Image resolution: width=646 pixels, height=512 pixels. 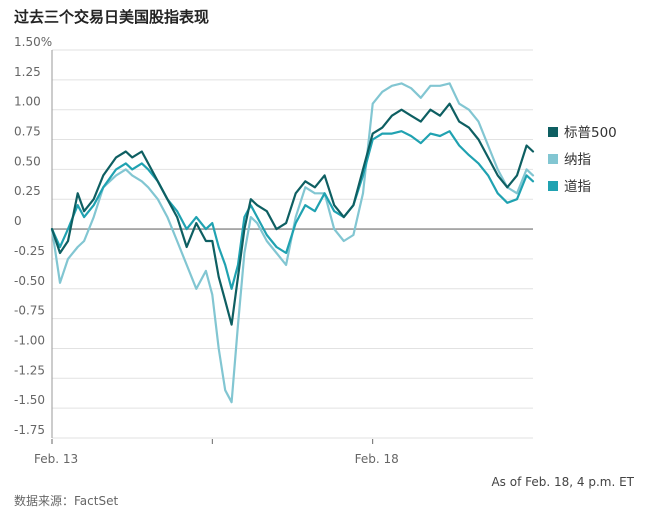 What do you see at coordinates (29, 281) in the screenshot?
I see `y-tick-label: -0.50` at bounding box center [29, 281].